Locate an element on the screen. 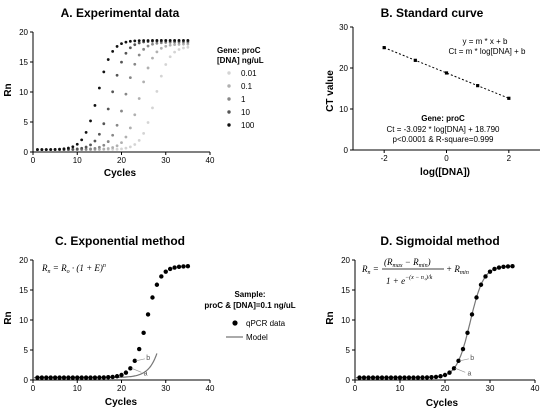  y-tick-label: 10 is located at coordinates (343, 109).